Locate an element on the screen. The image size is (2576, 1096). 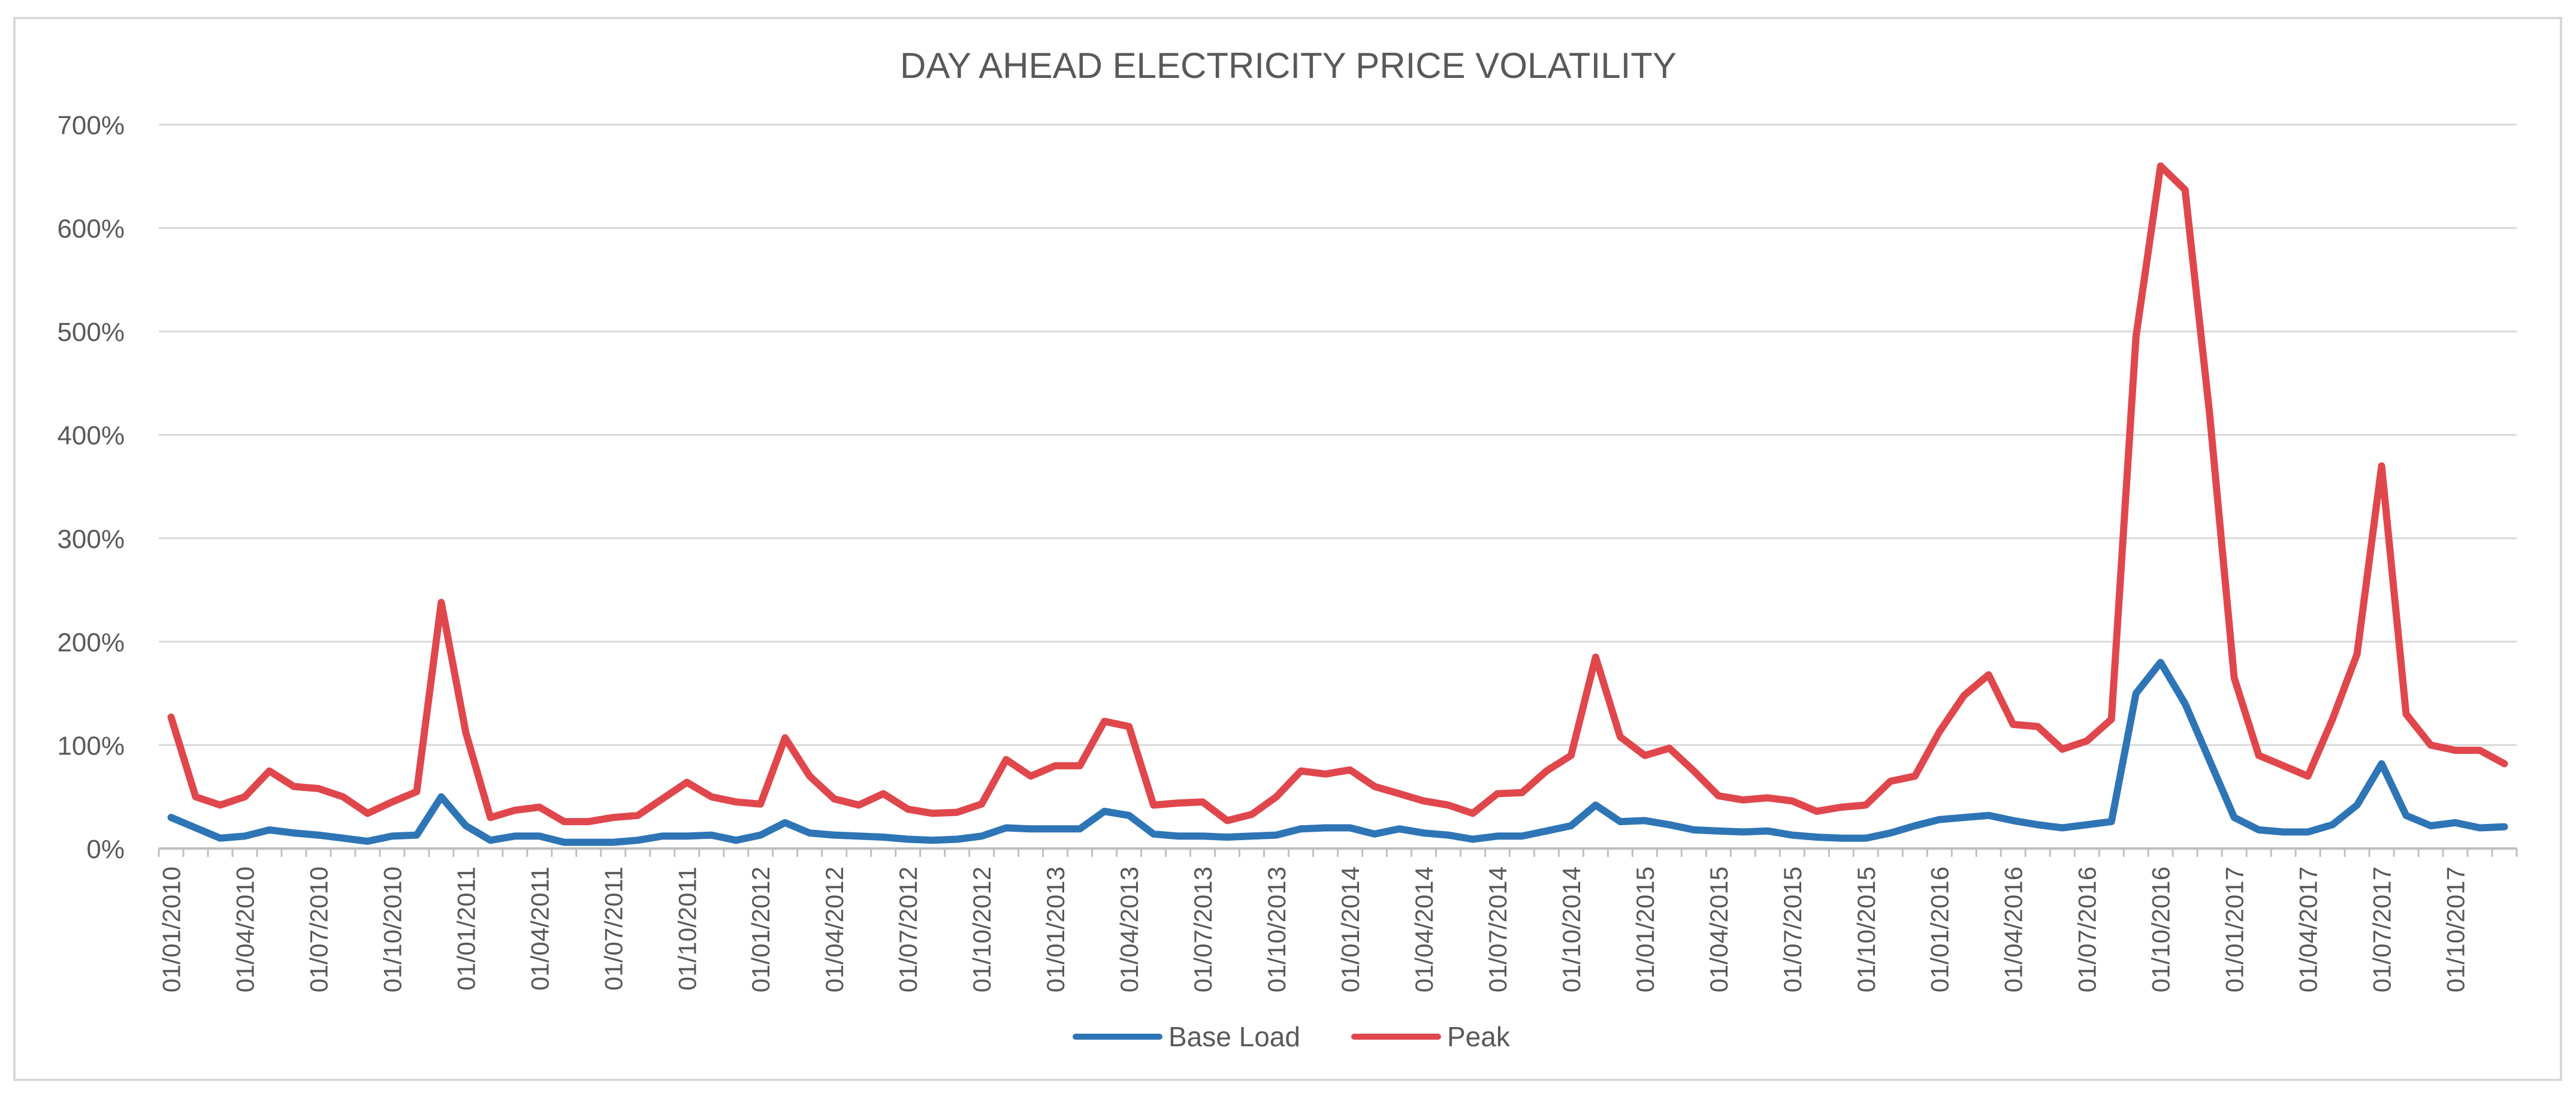
x-tick-label: 01/07/2011 is located at coordinates (613, 929).